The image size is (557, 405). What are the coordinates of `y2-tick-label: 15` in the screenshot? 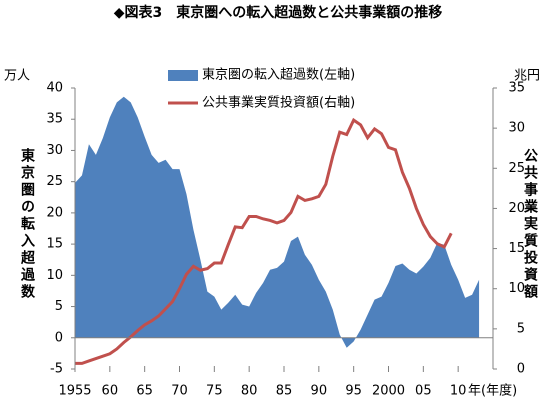 It's located at (516, 248).